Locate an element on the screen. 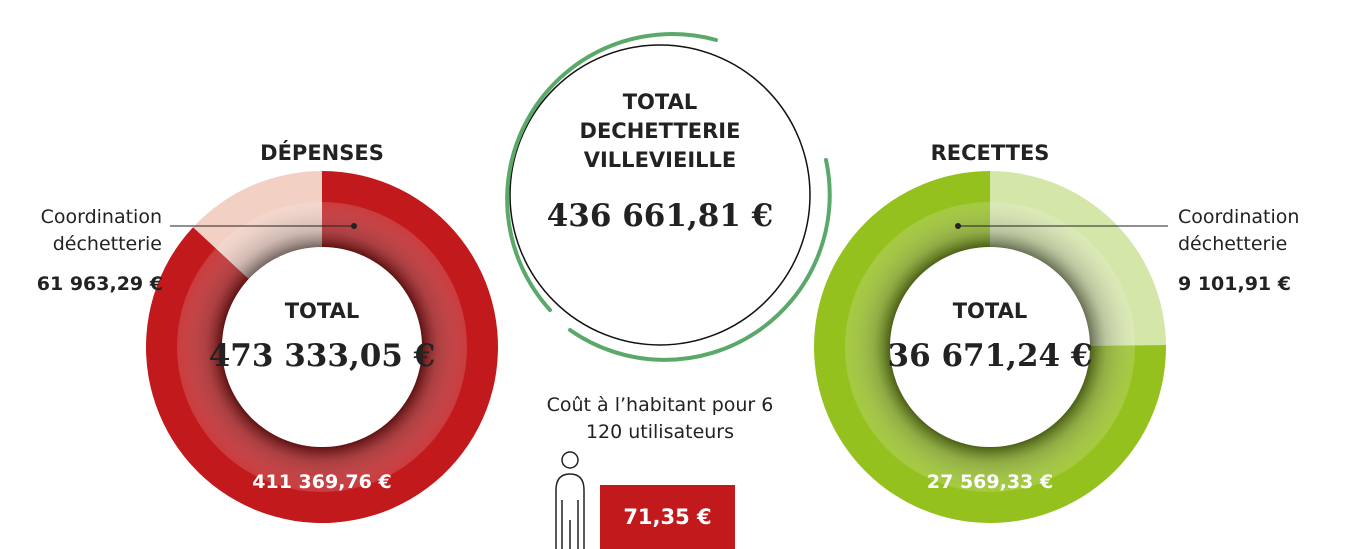 This screenshot has width=1350, height=549. center-circle is located at coordinates (660, 195).